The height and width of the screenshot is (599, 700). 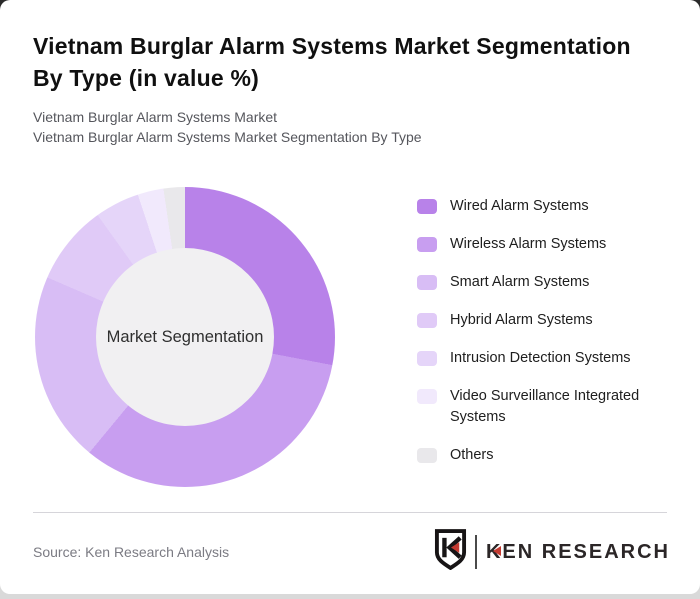 I want to click on logo-text-rest: EN RESEARCH, so click(x=586, y=551).